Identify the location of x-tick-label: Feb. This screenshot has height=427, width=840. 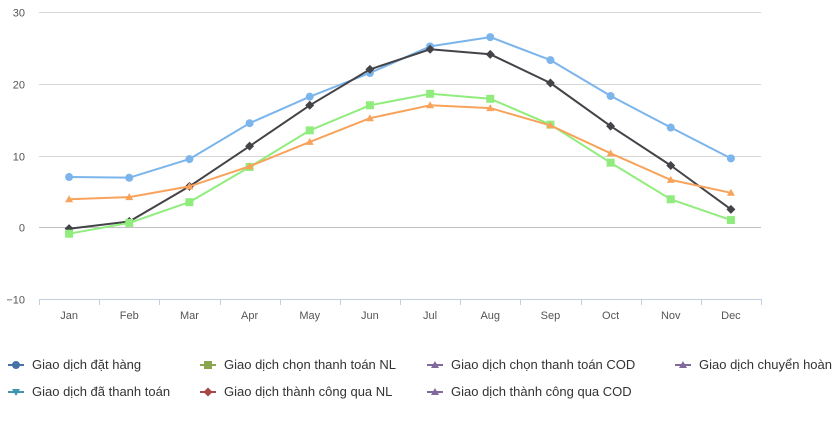
(129, 316).